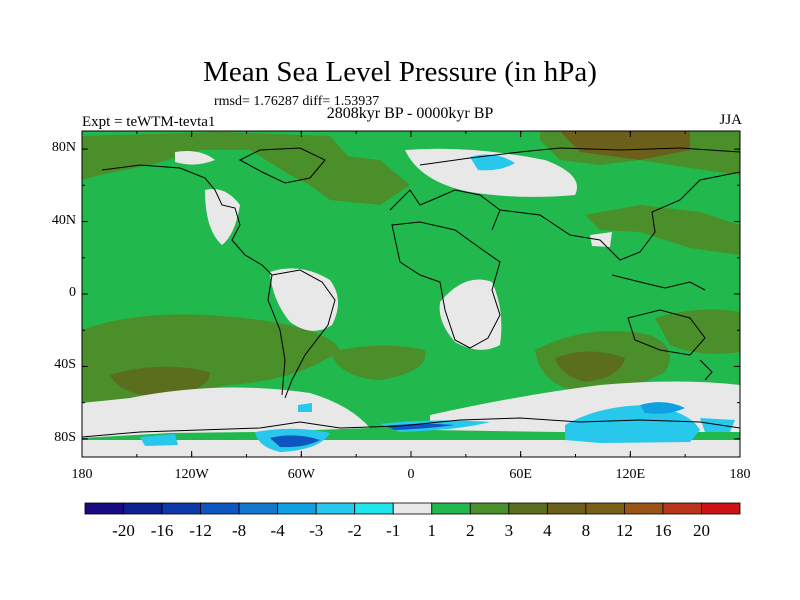  What do you see at coordinates (191, 474) in the screenshot?
I see `lon-label: 120W` at bounding box center [191, 474].